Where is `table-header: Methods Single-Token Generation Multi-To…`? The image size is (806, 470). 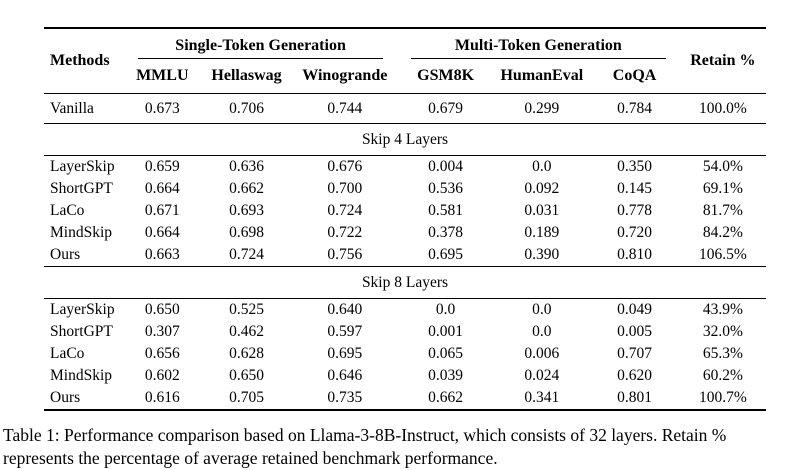 table-header: Methods Single-Token Generation Multi-To… is located at coordinates (405, 61).